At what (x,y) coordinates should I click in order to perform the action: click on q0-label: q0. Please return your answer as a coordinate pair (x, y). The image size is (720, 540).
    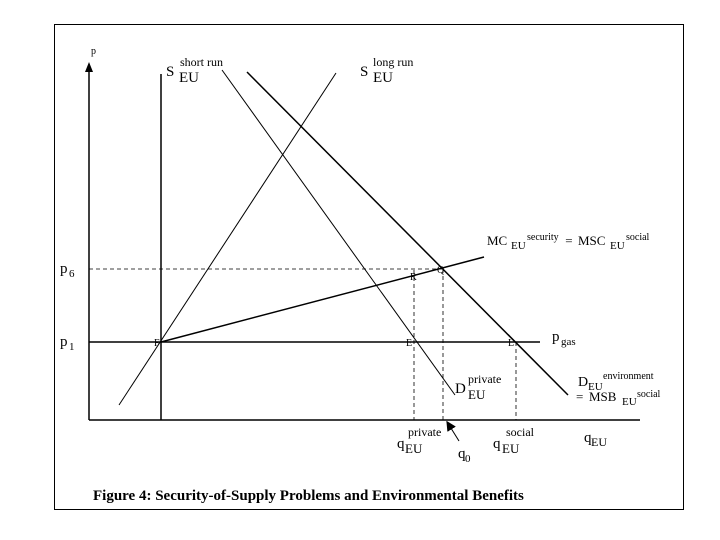
    Looking at the image, I should click on (464, 455).